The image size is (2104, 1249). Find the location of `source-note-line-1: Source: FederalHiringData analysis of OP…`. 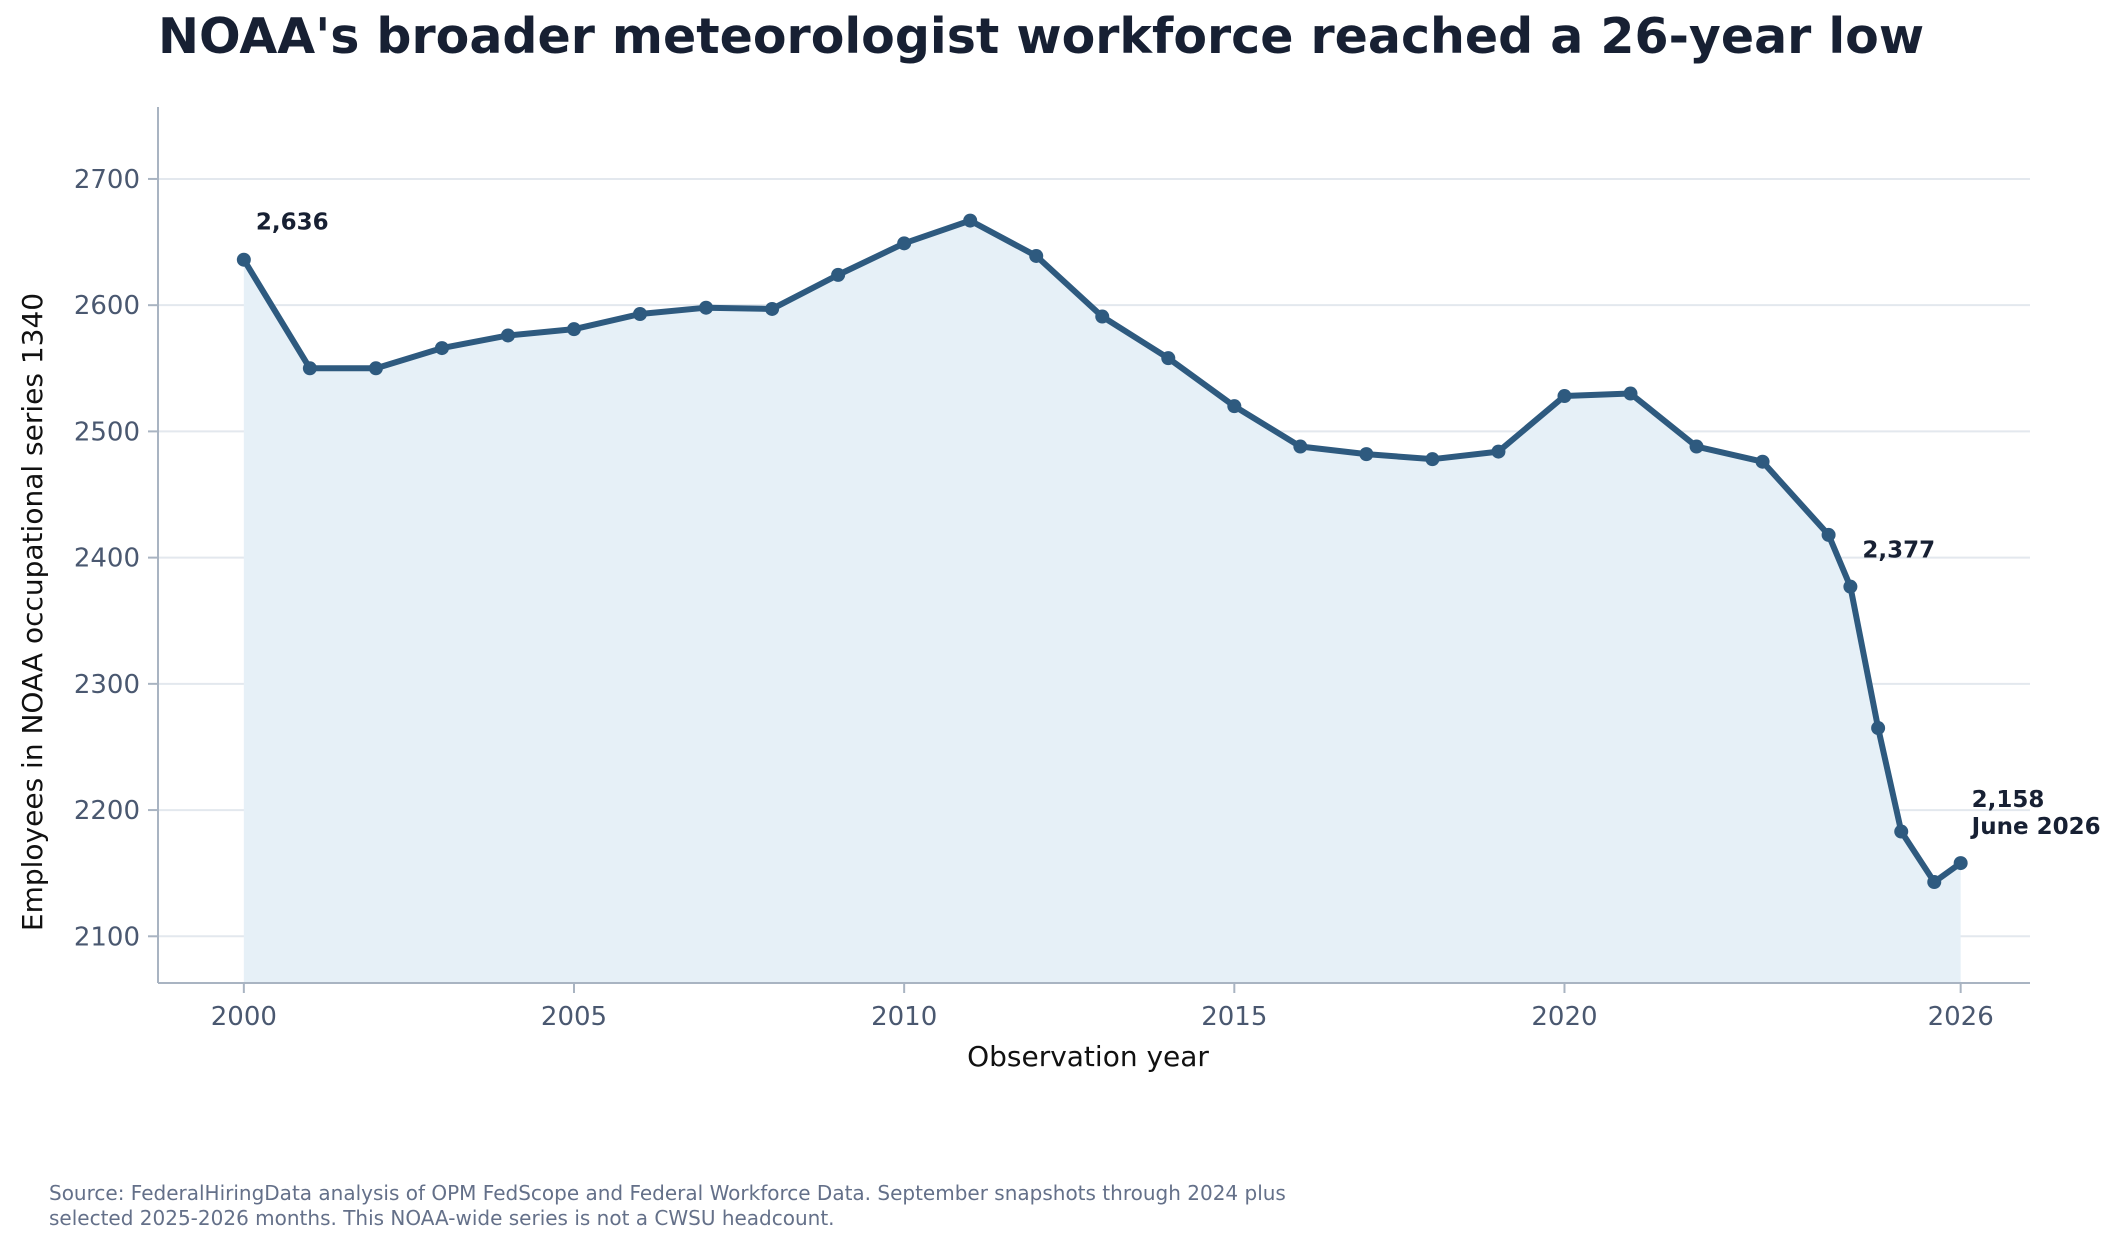

source-note-line-1: Source: FederalHiringData analysis of OP… is located at coordinates (667, 1193).